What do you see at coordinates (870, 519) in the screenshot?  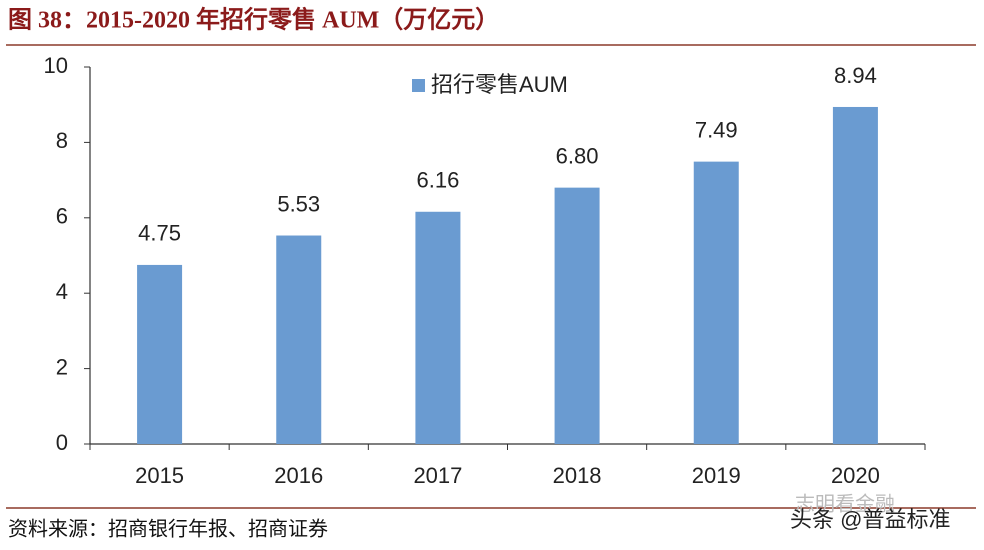 I see `watermark: 头条 @普益标准` at bounding box center [870, 519].